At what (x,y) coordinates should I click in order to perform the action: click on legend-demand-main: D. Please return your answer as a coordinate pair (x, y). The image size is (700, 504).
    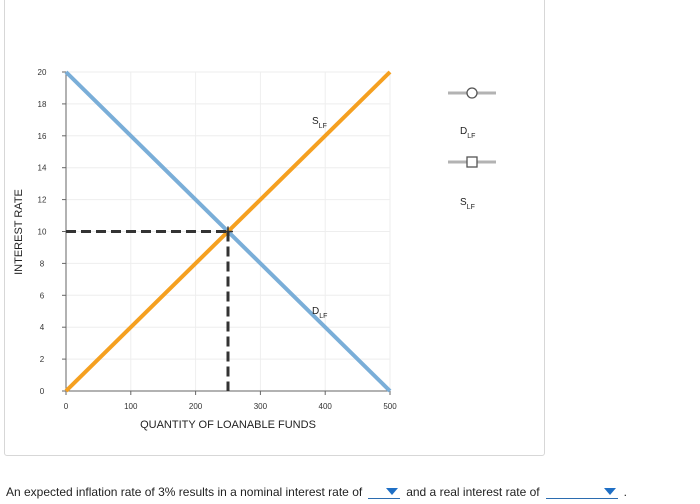
    Looking at the image, I should click on (463, 131).